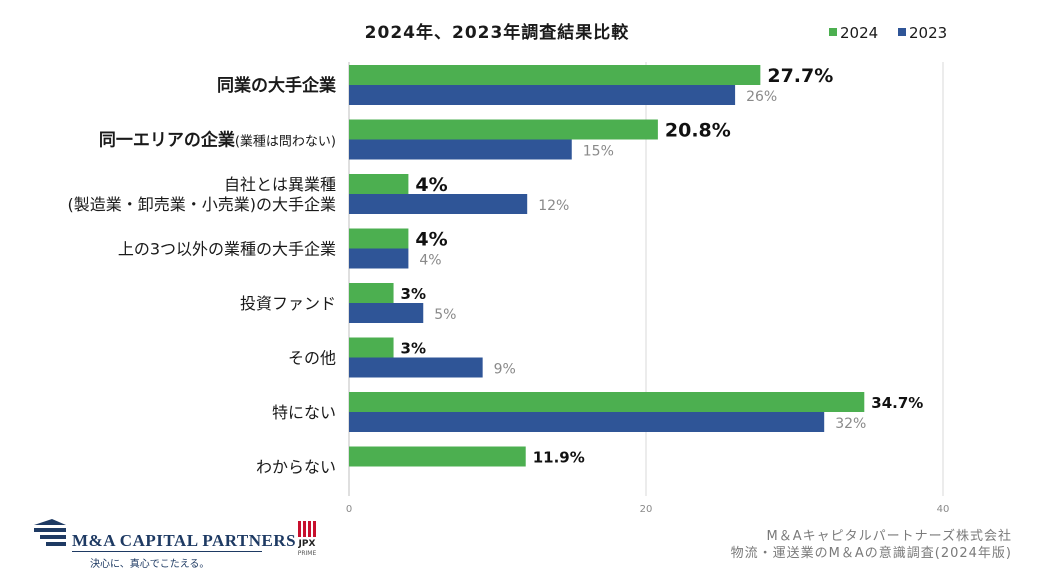 The height and width of the screenshot is (586, 1040). Describe the element at coordinates (430, 261) in the screenshot. I see `data-label-2023: 4%` at that location.